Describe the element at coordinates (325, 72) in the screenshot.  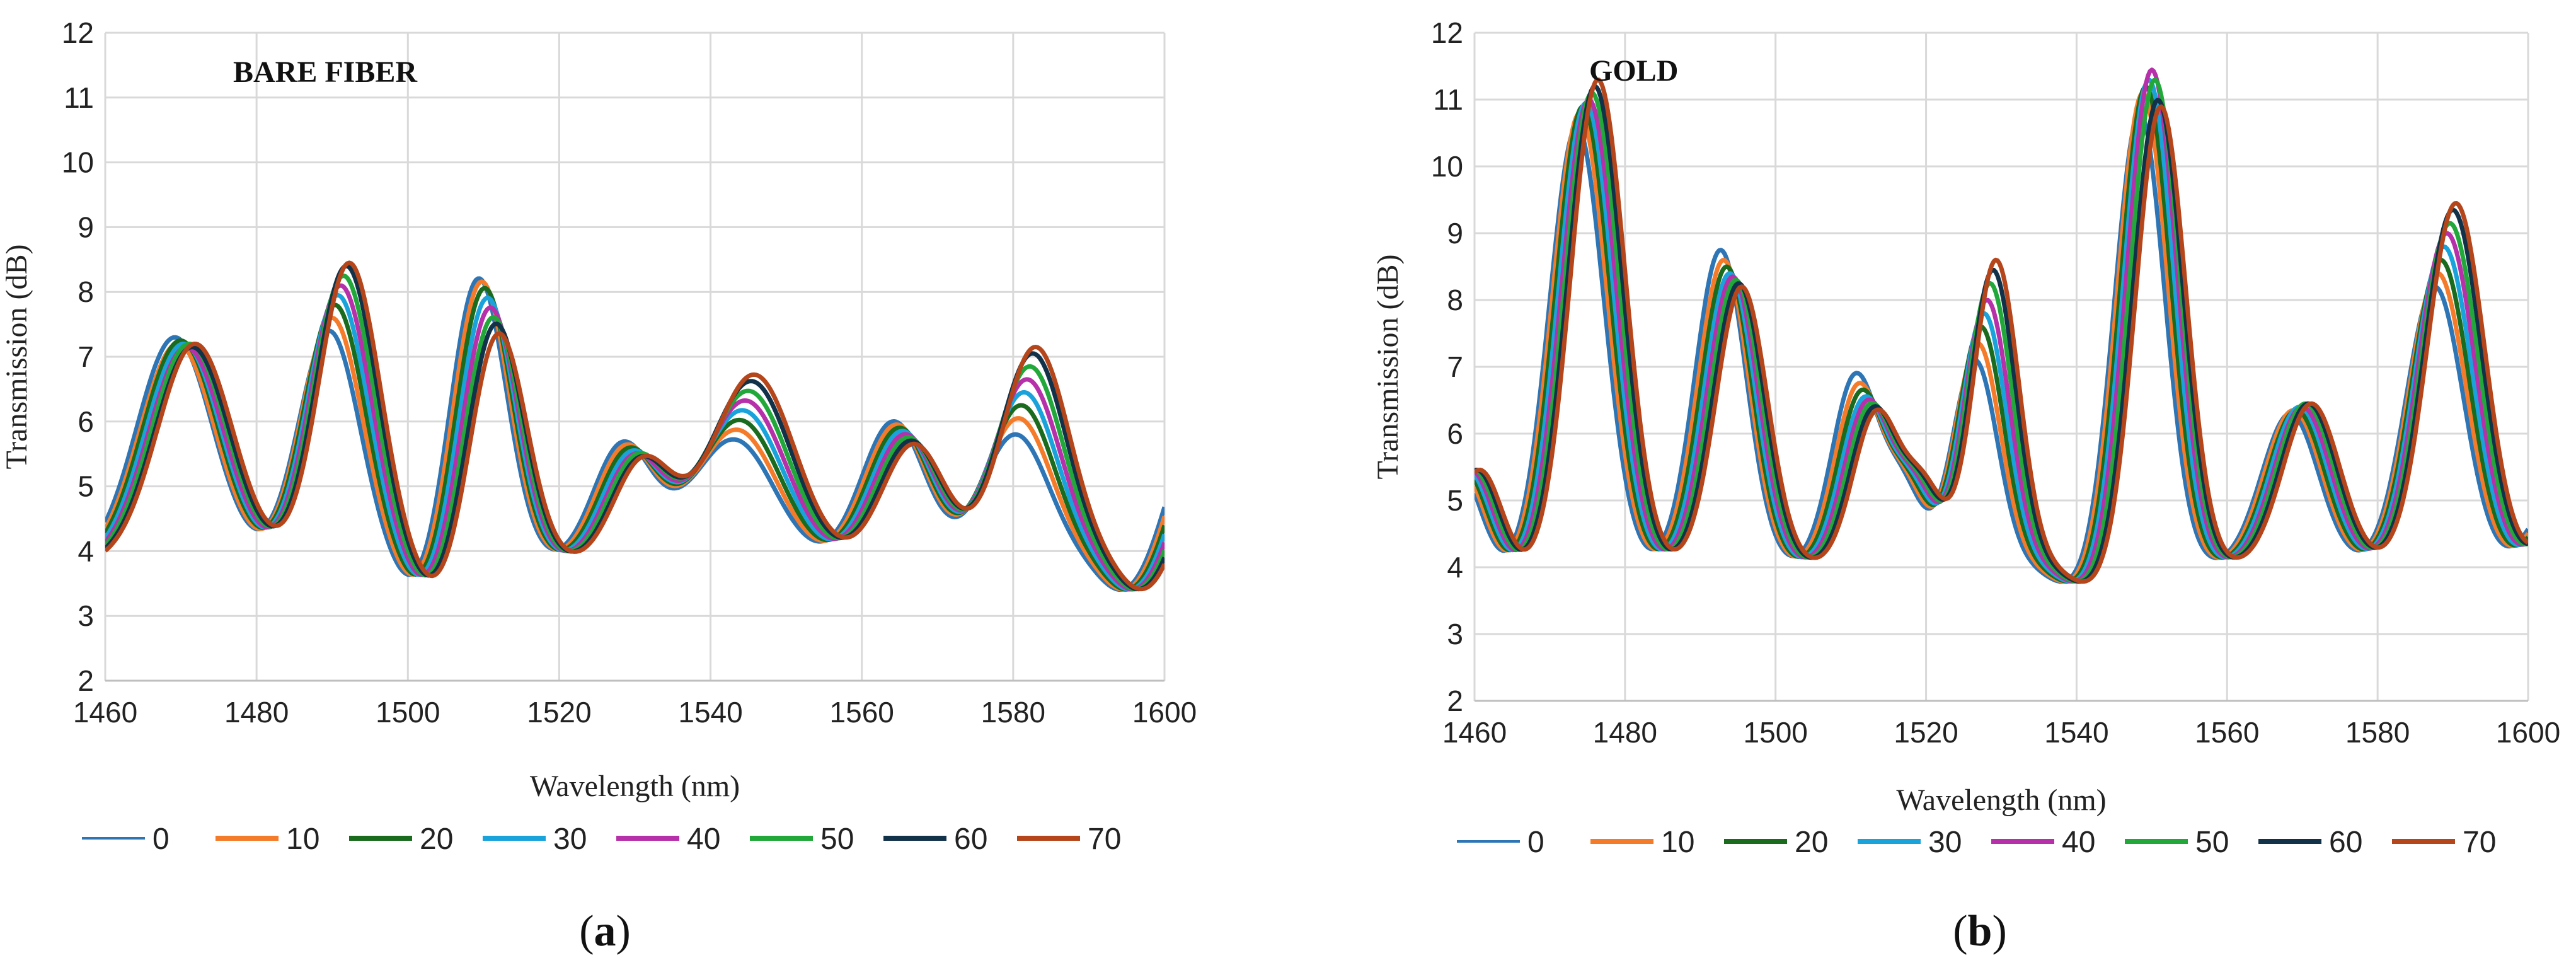
I see `chart-title: BARE FIBER` at that location.